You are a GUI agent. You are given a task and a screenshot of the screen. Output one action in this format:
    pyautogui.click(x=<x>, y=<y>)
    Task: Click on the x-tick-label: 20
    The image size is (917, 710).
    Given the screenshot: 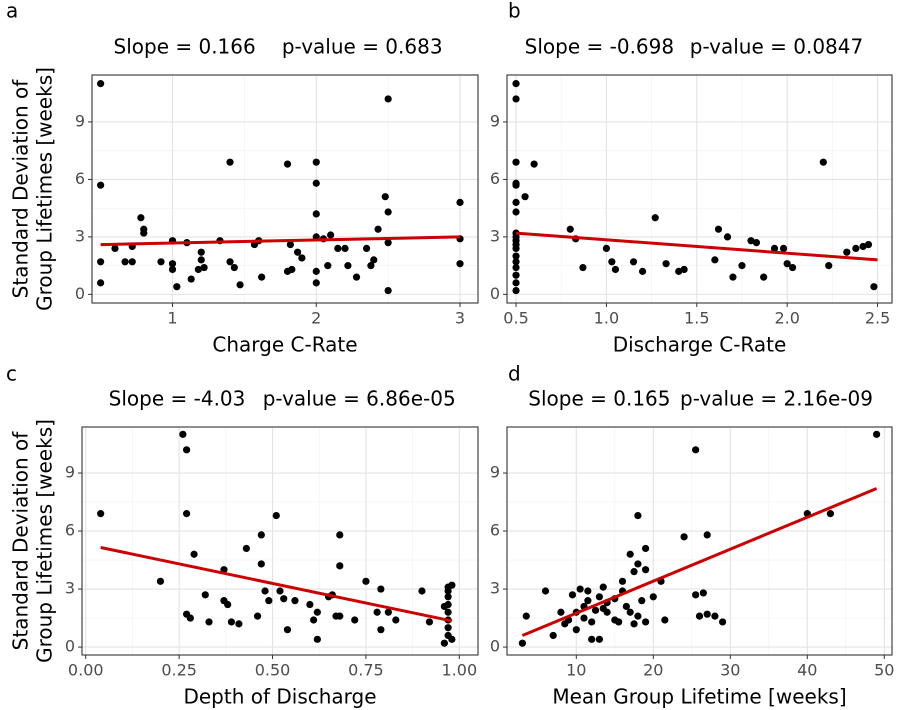 What is the action you would take?
    pyautogui.click(x=653, y=670)
    